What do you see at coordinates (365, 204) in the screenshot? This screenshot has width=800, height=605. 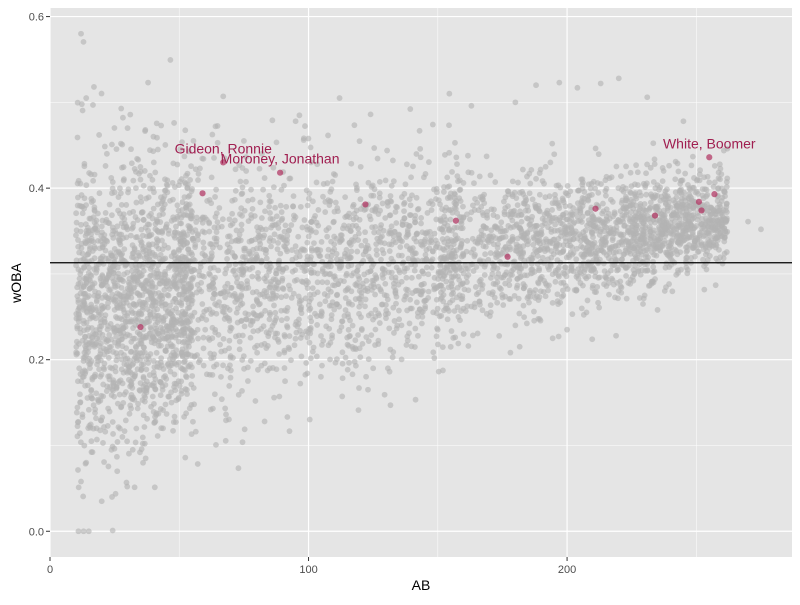 I see `highlighted-player-point` at bounding box center [365, 204].